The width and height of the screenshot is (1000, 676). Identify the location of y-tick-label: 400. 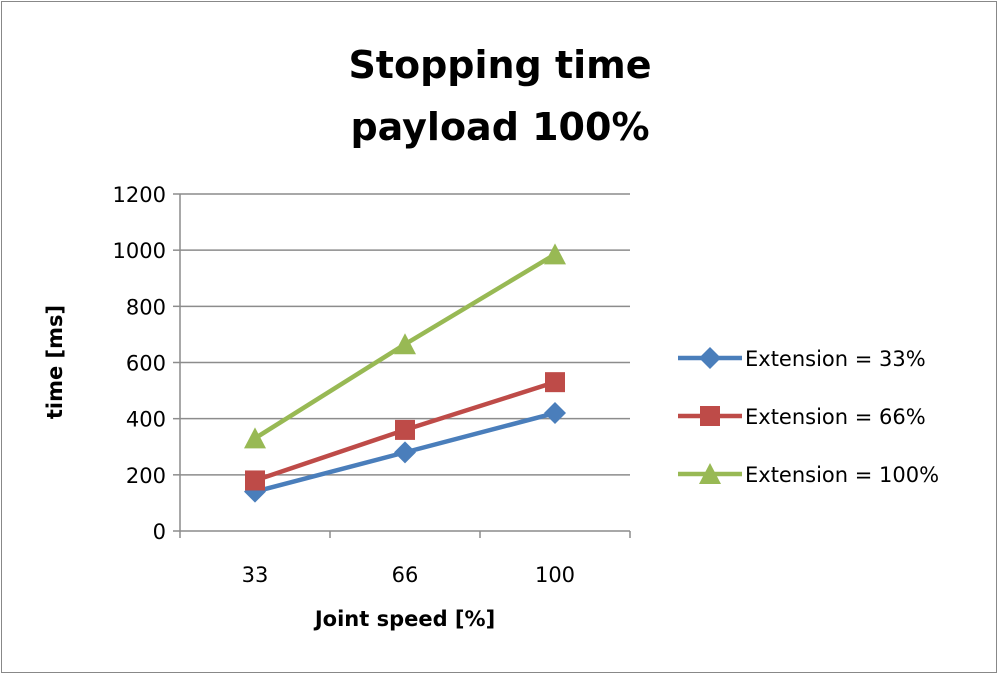
(146, 420).